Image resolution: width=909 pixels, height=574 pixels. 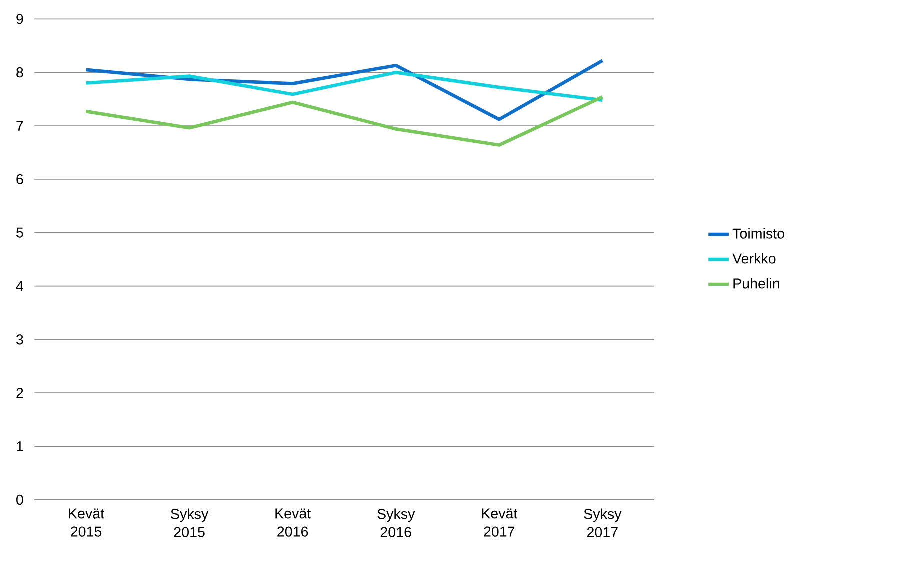 I want to click on x-tick-label: Syksy 2017, so click(x=603, y=523).